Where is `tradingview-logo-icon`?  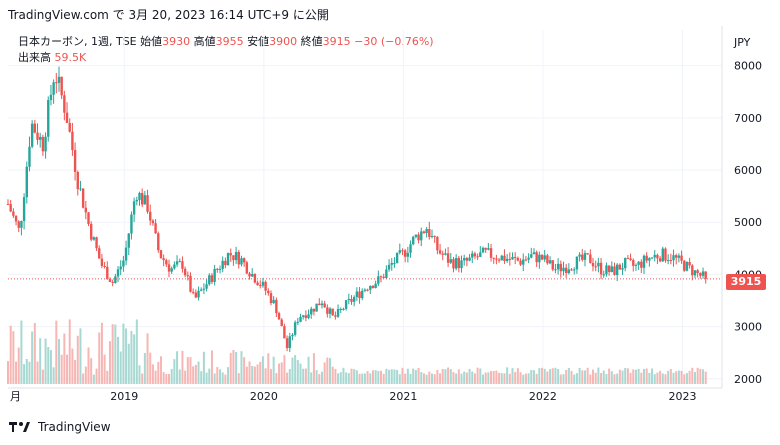
tradingview-logo-icon is located at coordinates (19, 427).